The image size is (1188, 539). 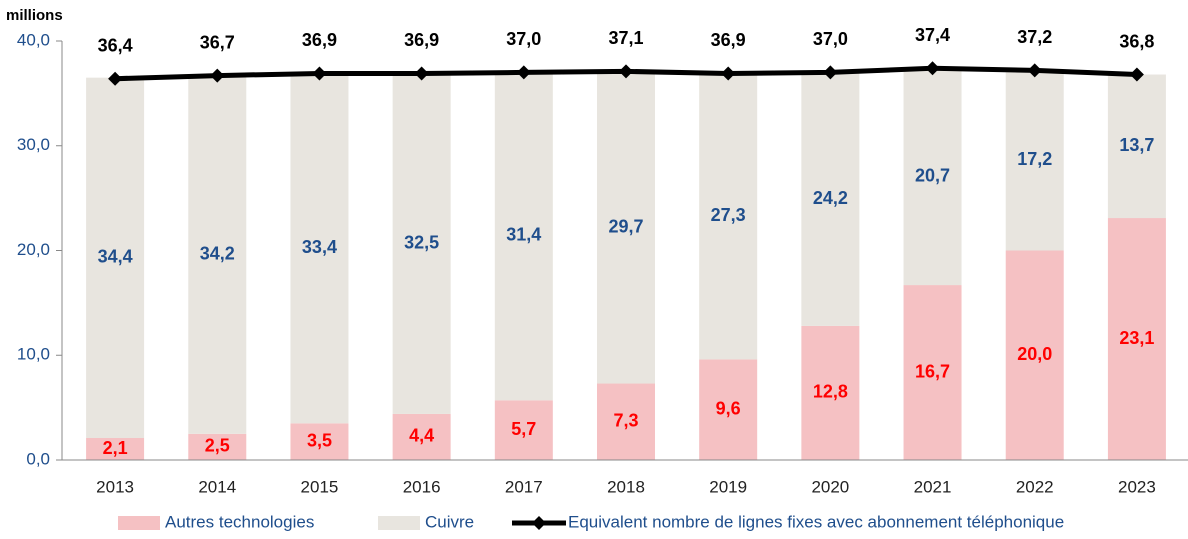 I want to click on value-label: 13,7, so click(x=1136, y=145).